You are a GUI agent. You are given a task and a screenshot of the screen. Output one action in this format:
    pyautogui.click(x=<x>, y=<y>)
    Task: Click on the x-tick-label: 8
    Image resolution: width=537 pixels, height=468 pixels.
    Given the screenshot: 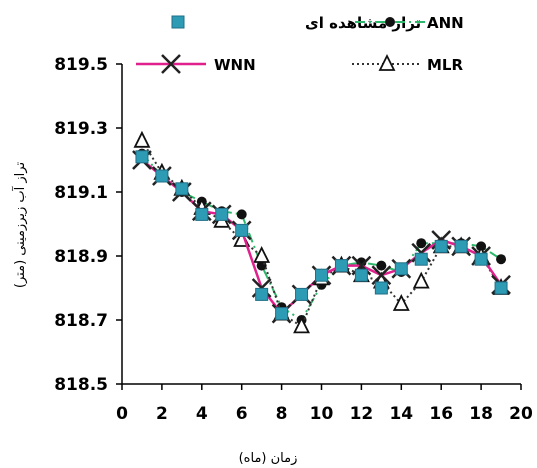 What is the action you would take?
    pyautogui.click(x=282, y=414)
    